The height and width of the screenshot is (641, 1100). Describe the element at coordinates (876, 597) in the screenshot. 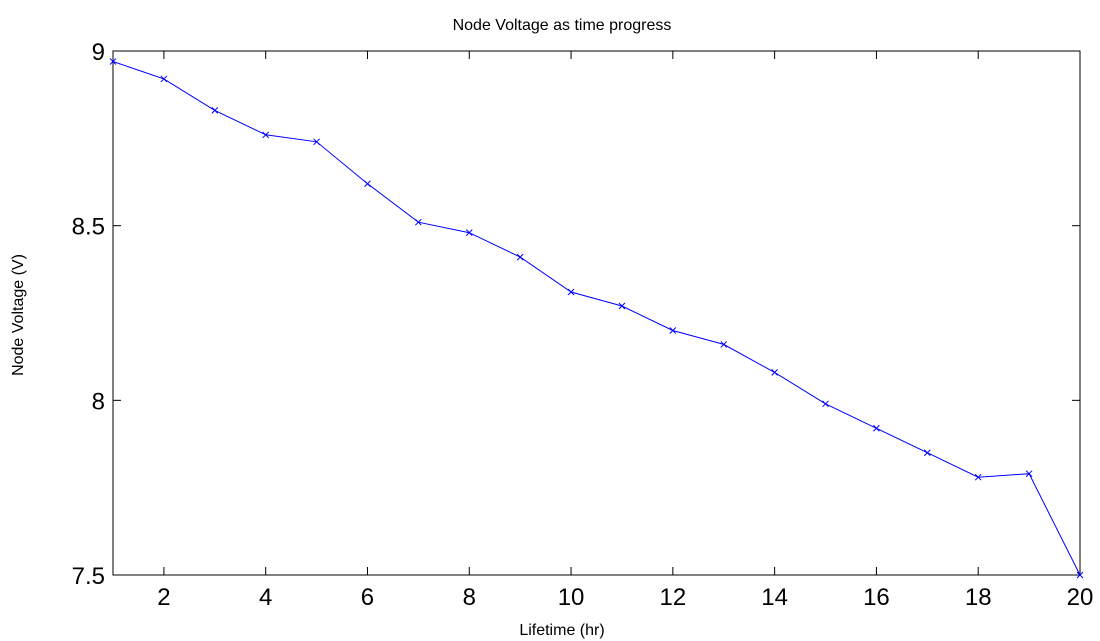

I see `x-tick-label: 16` at that location.